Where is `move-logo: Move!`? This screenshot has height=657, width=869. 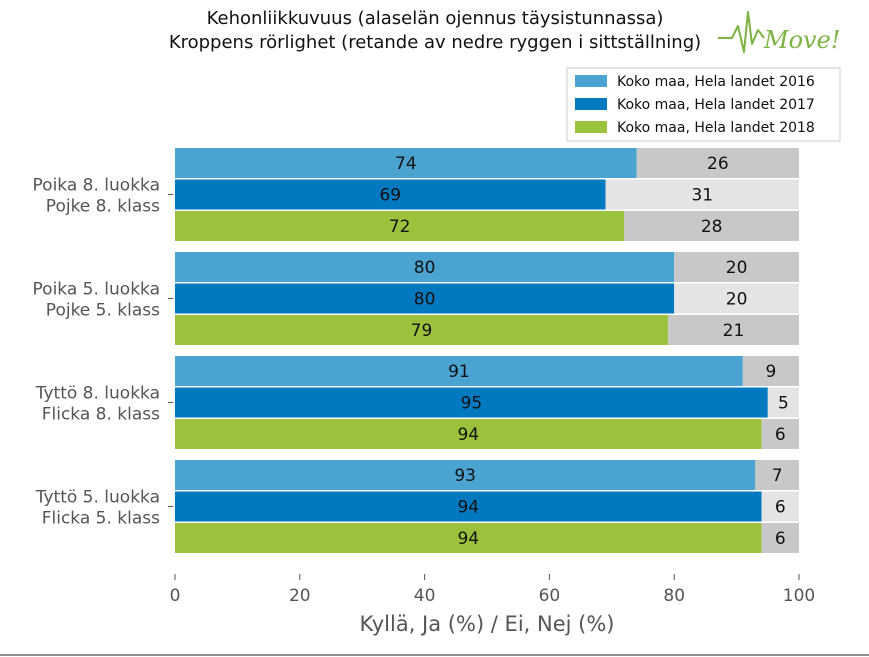
move-logo: Move! is located at coordinates (779, 32).